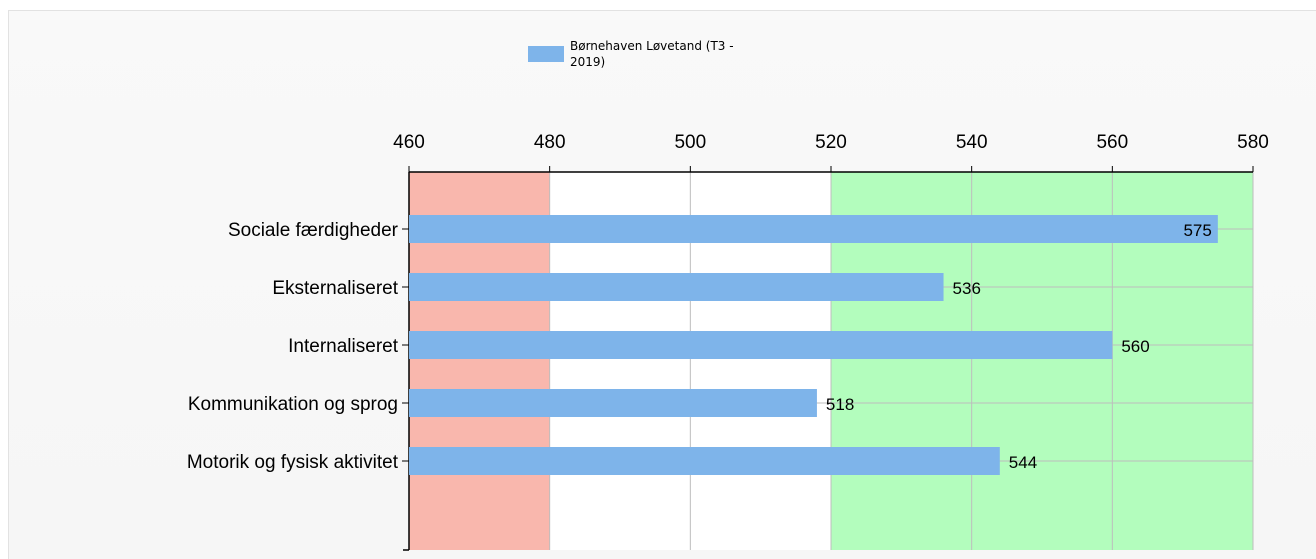 The image size is (1316, 559). What do you see at coordinates (652, 54) in the screenshot?
I see `legend-label: Børnehaven Løvetand (T3 - 2019)` at bounding box center [652, 54].